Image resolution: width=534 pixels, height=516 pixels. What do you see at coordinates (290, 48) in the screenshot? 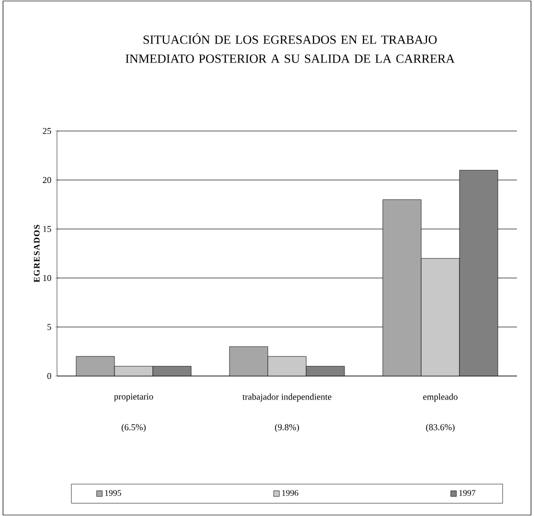
I see `chart-title: SITUACIÓN DE LOS EGRESADOS EN EL TRABAJO INMEDIATO POSTERIOR A SU SALIDA DE LA CARRERA` at bounding box center [290, 48].